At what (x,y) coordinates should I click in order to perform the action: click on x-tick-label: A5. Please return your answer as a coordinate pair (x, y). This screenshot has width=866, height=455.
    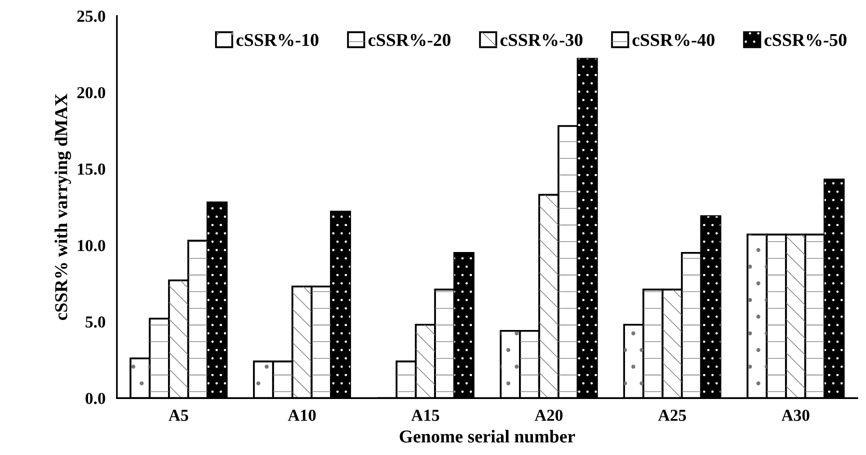
    Looking at the image, I should click on (178, 415).